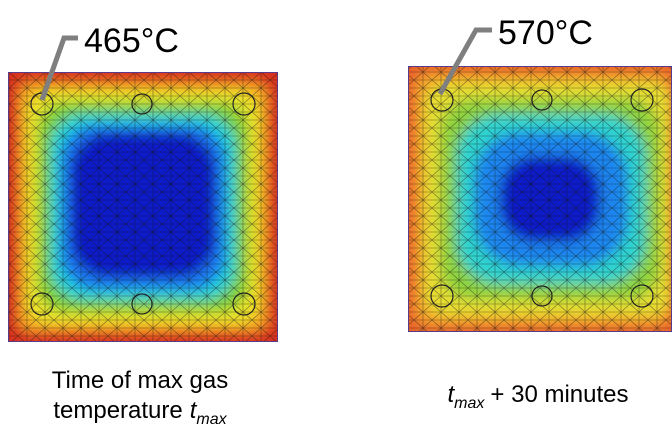 The image size is (672, 432). Describe the element at coordinates (117, 410) in the screenshot. I see `caption-text: temperature` at that location.